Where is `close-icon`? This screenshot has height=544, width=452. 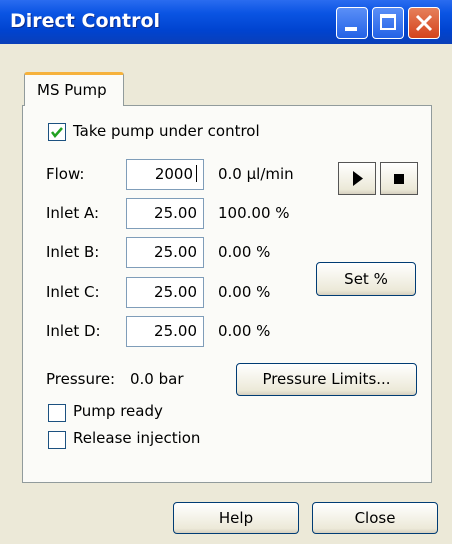 close-icon is located at coordinates (424, 23).